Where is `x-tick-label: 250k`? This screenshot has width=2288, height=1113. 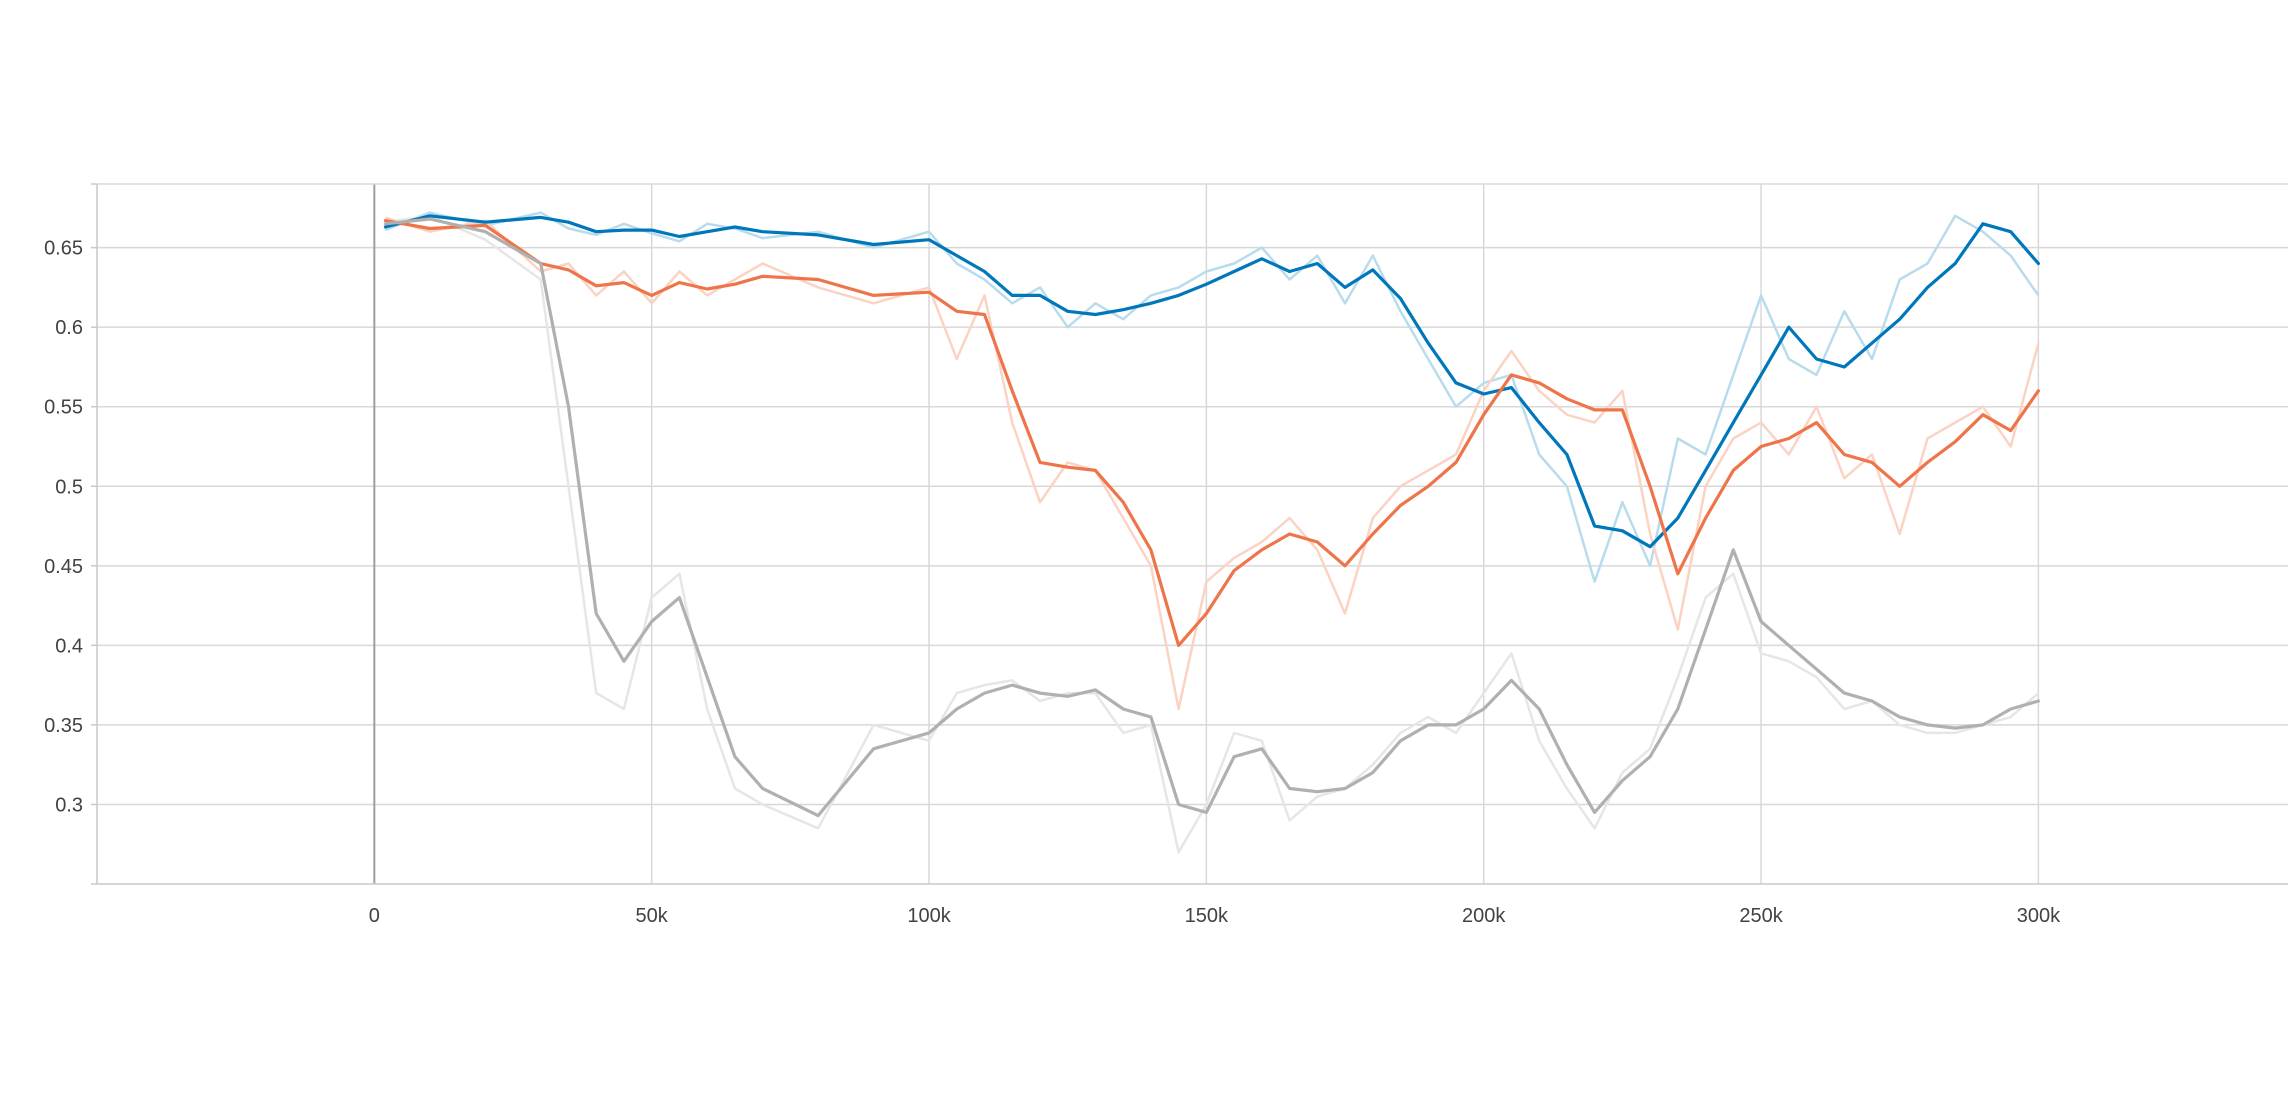 x-tick-label: 250k is located at coordinates (1761, 916).